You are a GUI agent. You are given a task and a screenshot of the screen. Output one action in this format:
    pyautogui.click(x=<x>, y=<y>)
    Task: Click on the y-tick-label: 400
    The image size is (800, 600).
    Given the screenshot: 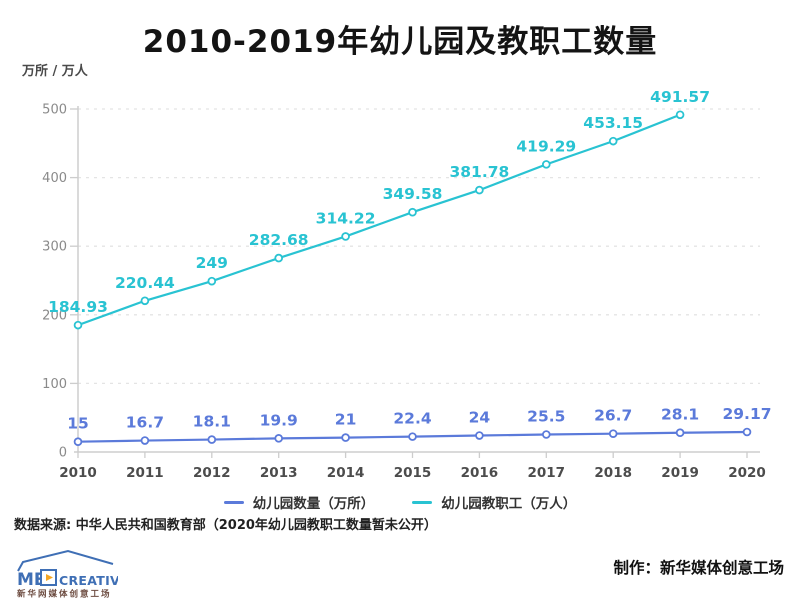 What is the action you would take?
    pyautogui.click(x=54, y=178)
    